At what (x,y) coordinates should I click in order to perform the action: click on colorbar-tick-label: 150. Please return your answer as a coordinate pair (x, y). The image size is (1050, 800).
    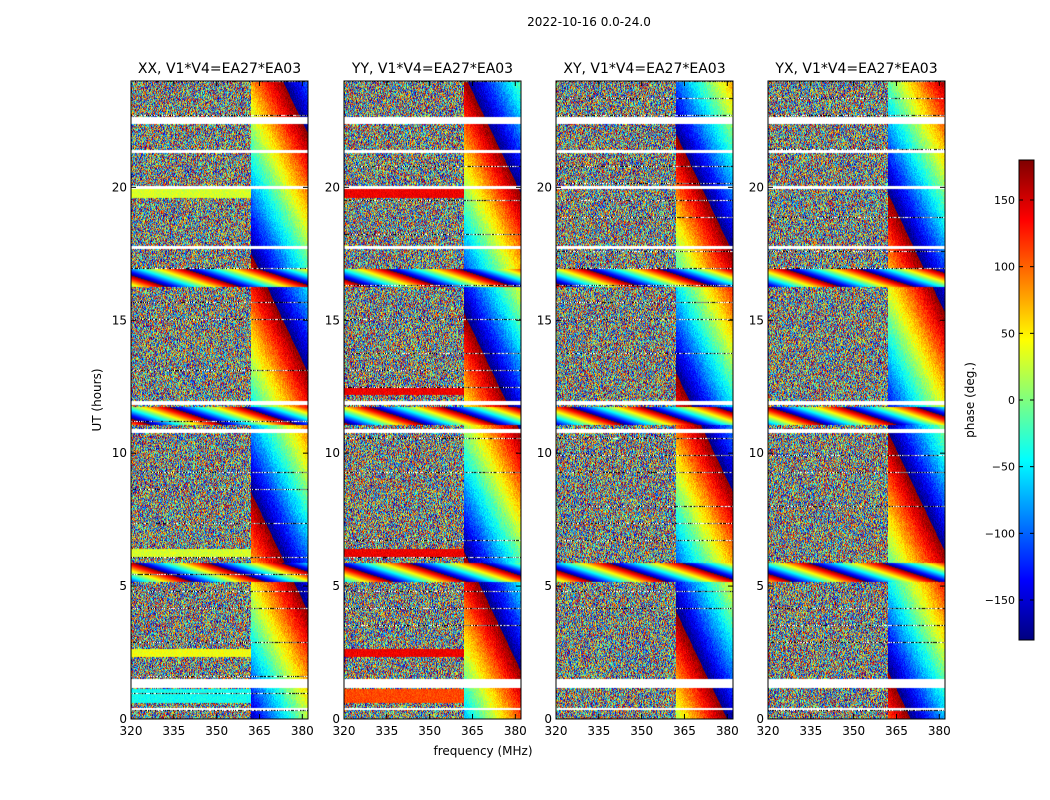
    Looking at the image, I should click on (1004, 200).